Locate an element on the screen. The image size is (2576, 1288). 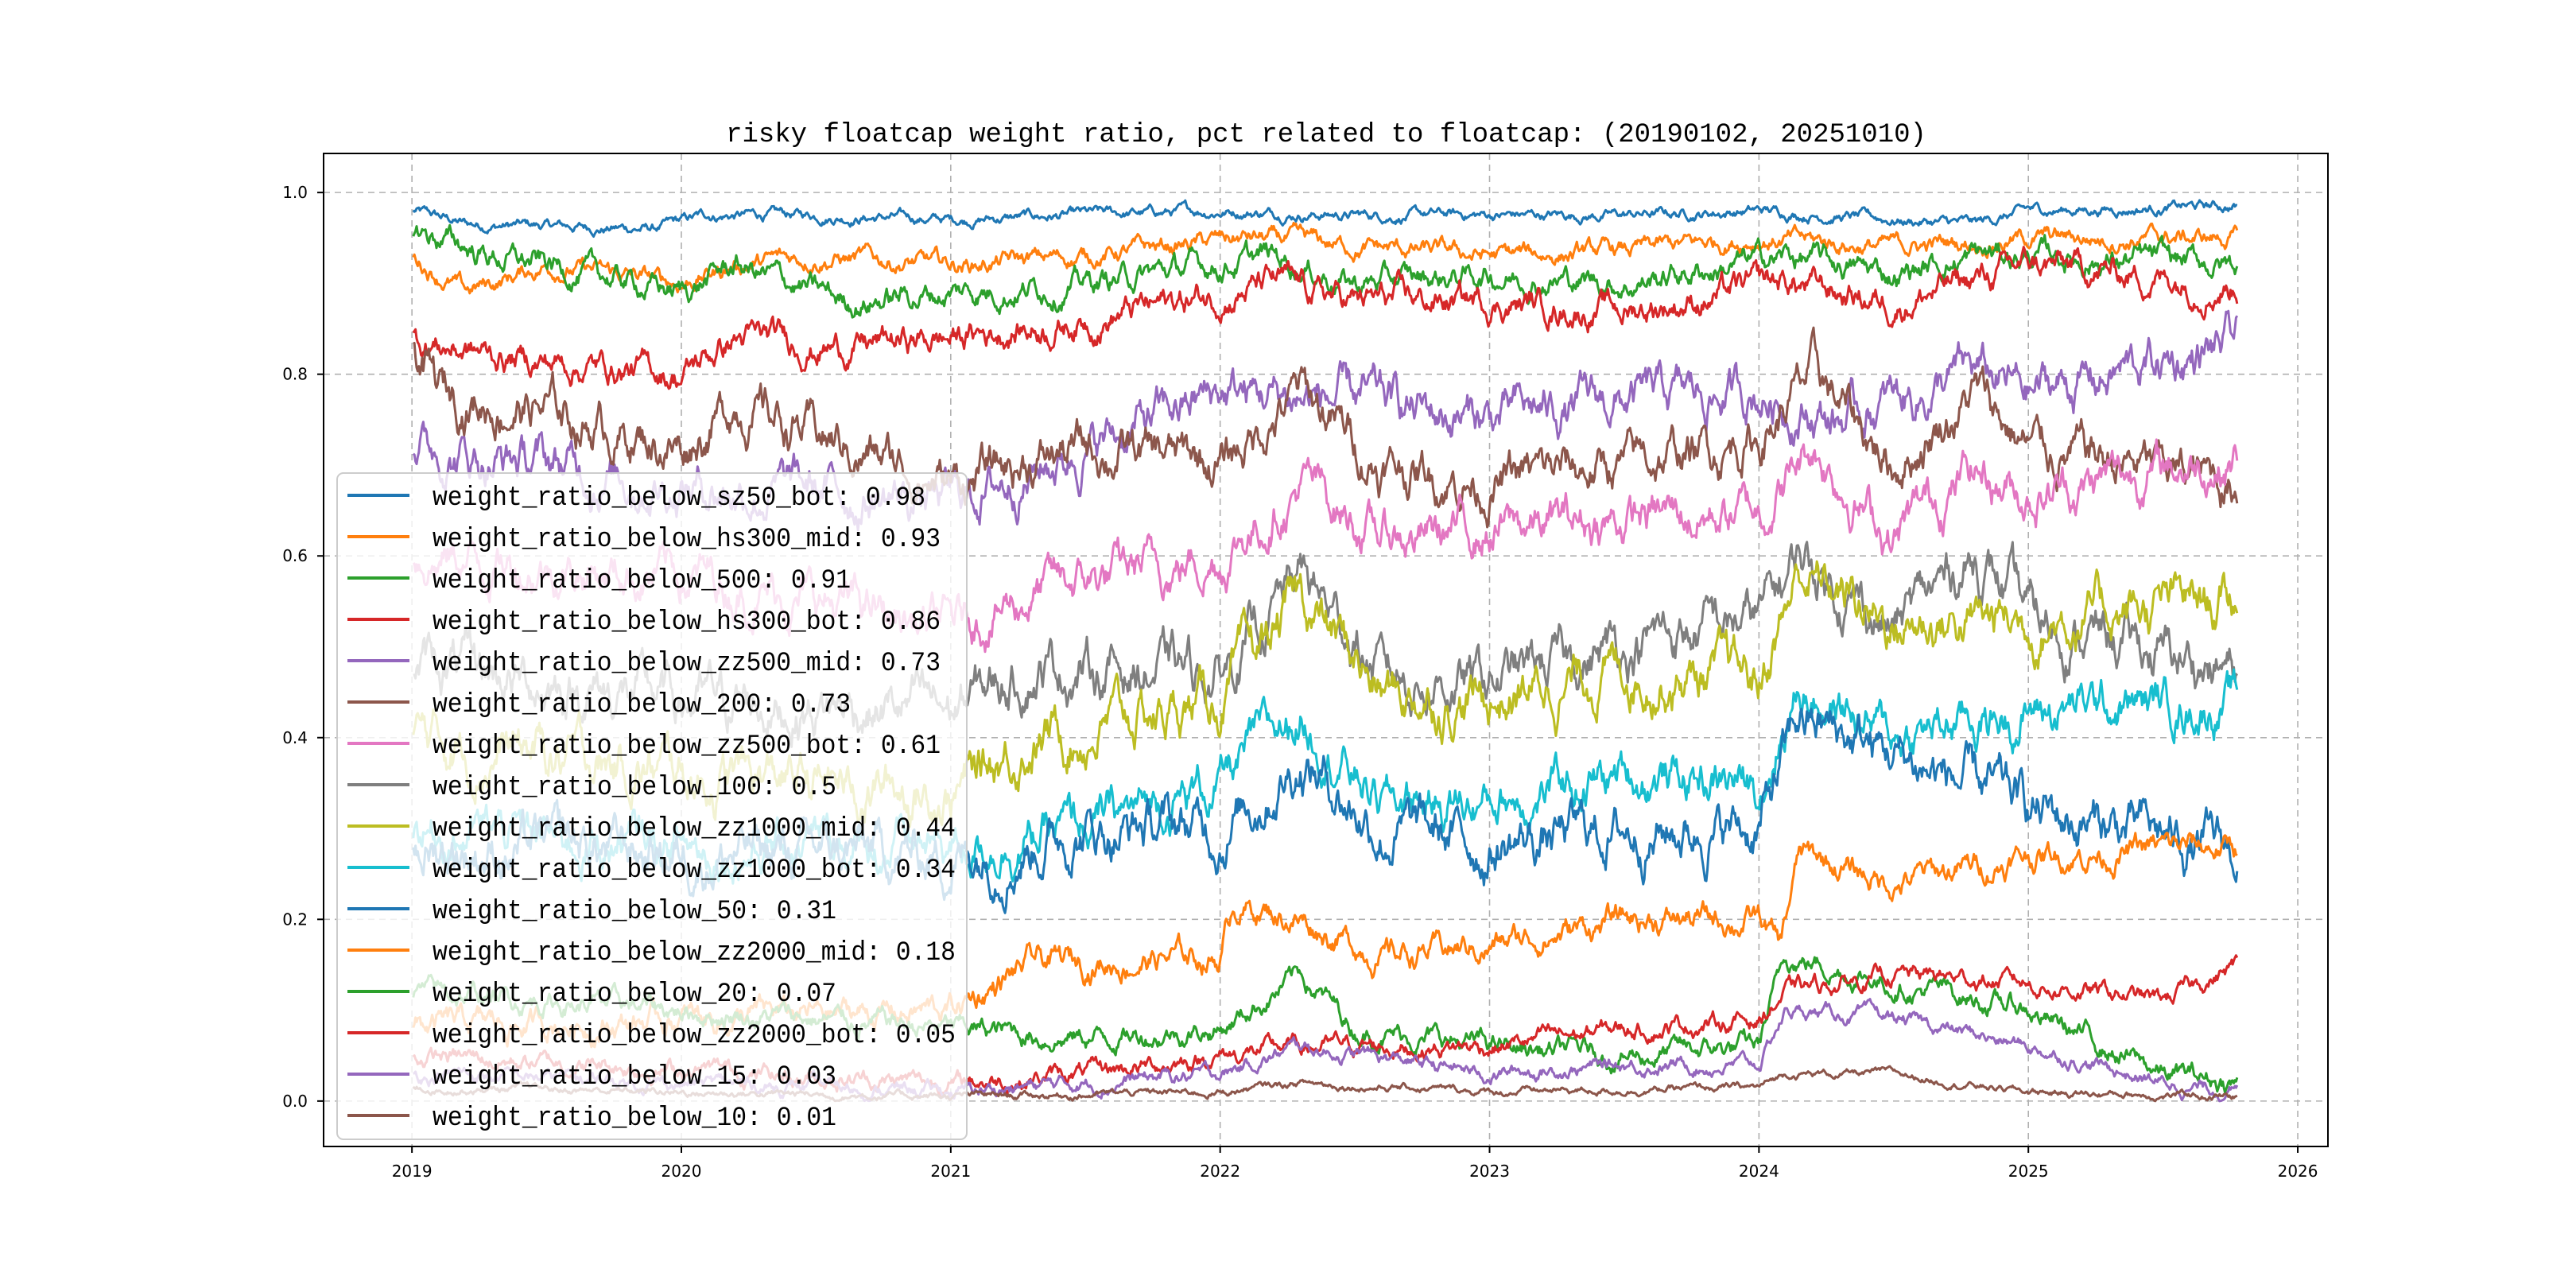
x-tick-label: 2025 is located at coordinates (2028, 1171).